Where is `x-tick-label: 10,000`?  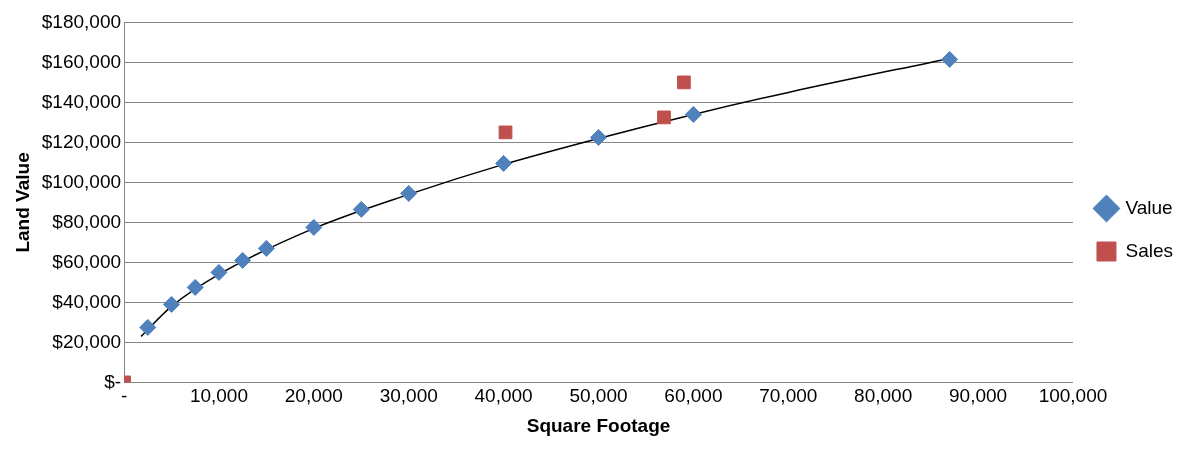
x-tick-label: 10,000 is located at coordinates (218, 396).